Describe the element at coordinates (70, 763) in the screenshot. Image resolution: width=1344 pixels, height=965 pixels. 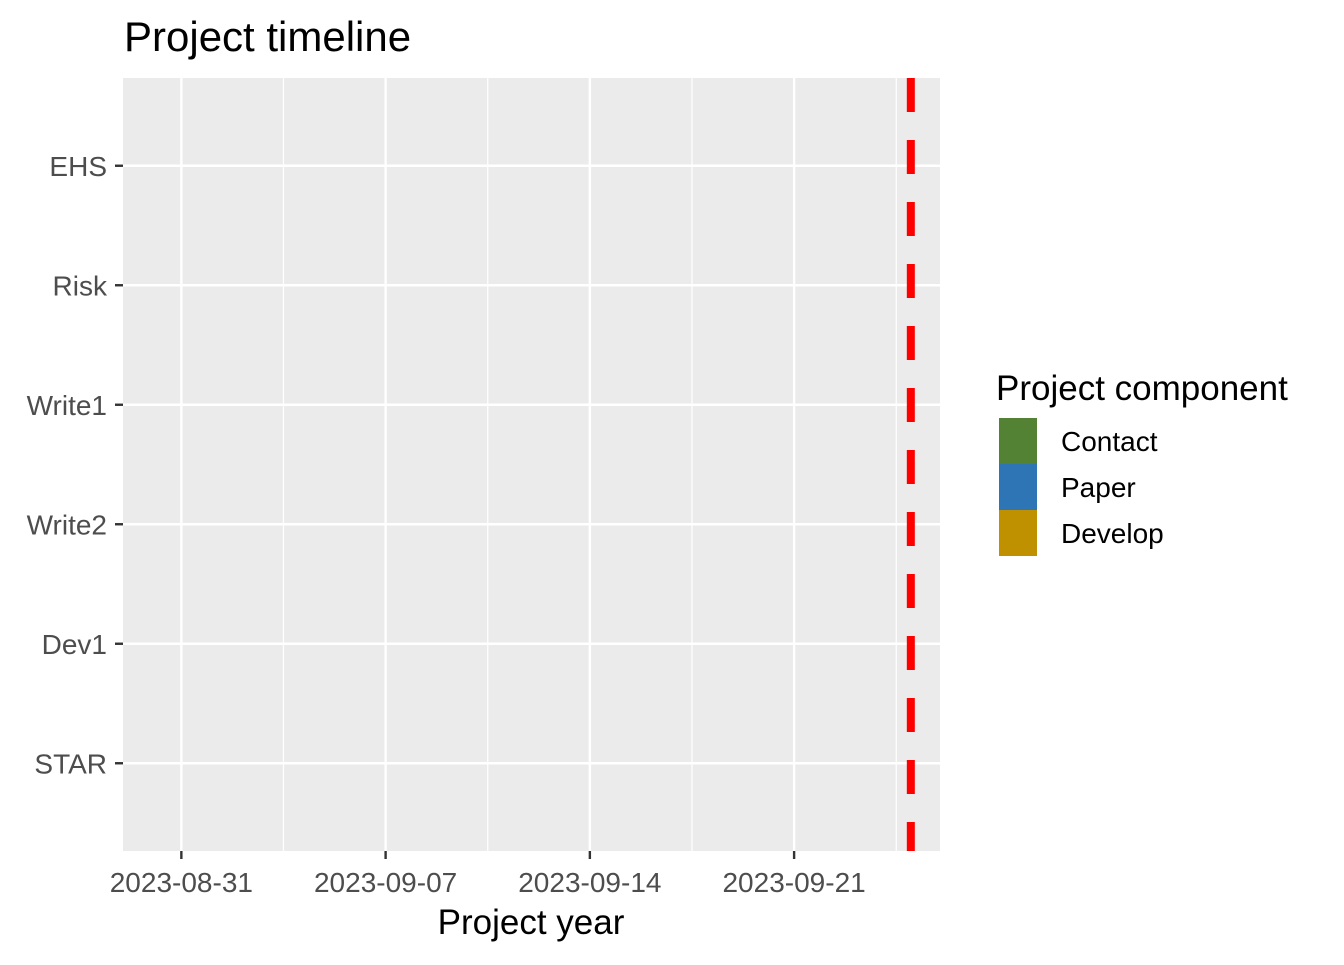
I see `y-tick-label: STAR` at that location.